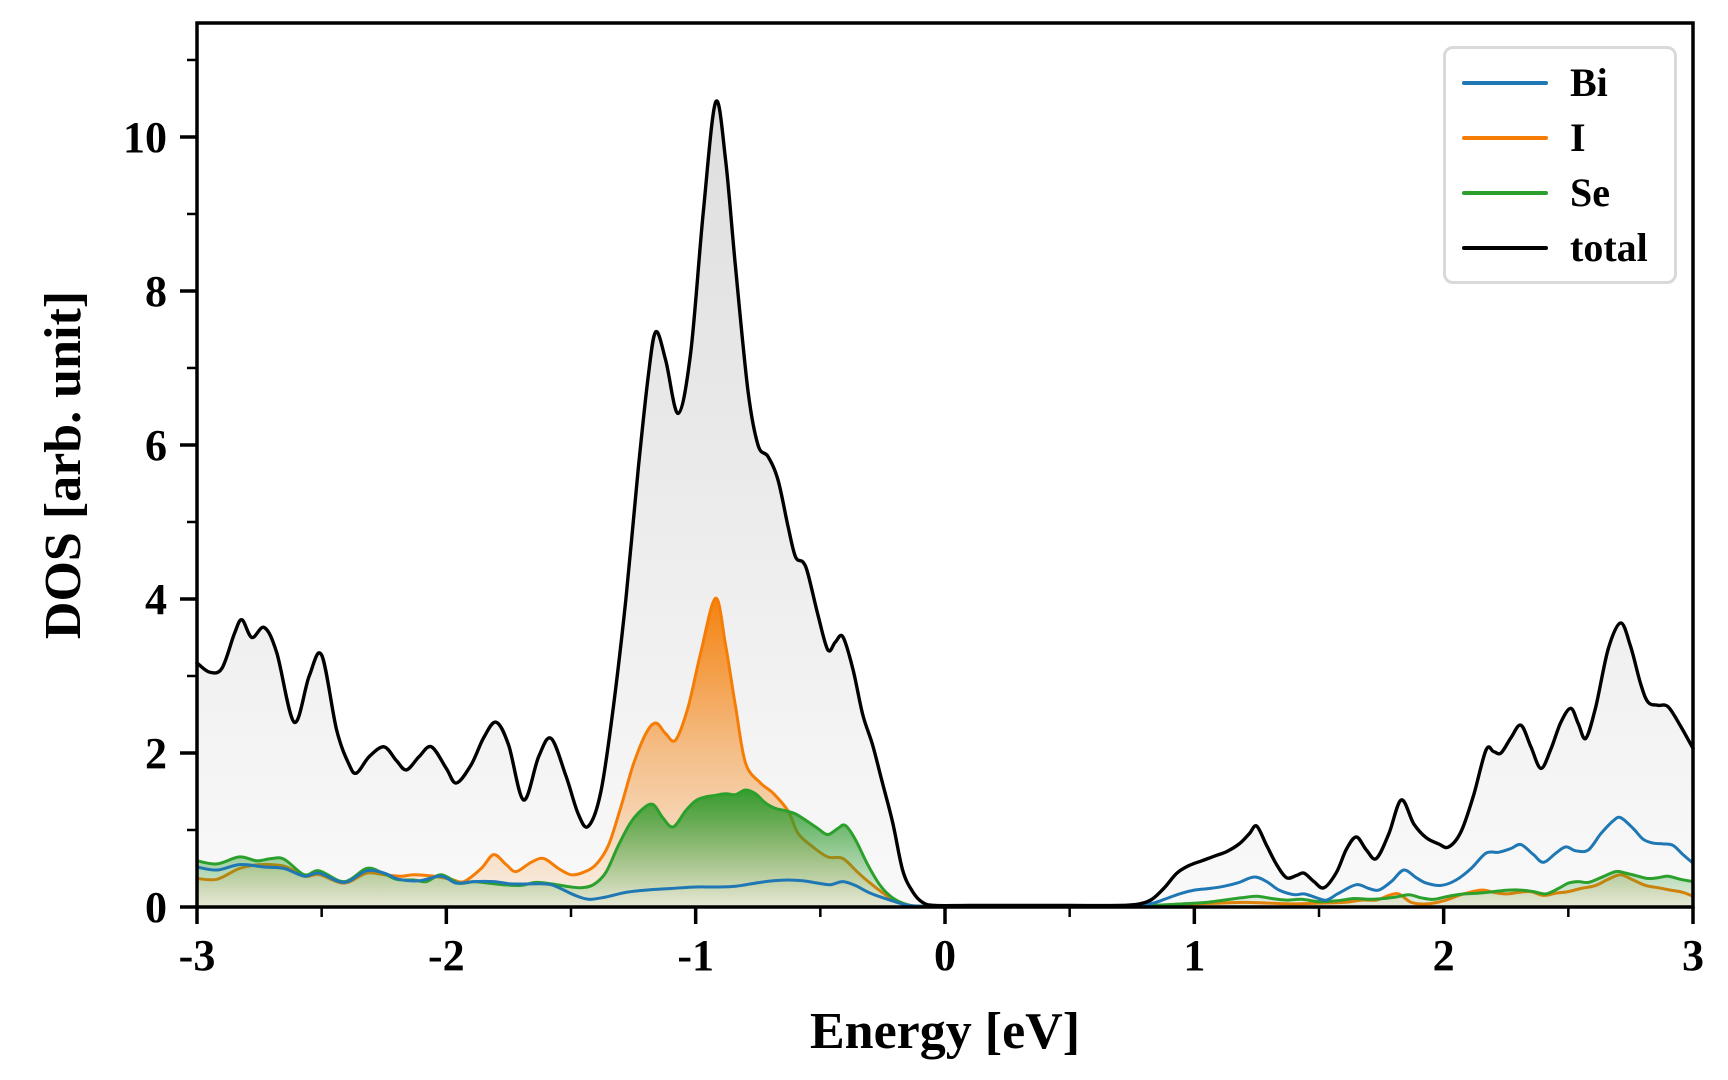 This screenshot has height=1080, width=1728. I want to click on y-tick-label: 0, so click(156, 907).